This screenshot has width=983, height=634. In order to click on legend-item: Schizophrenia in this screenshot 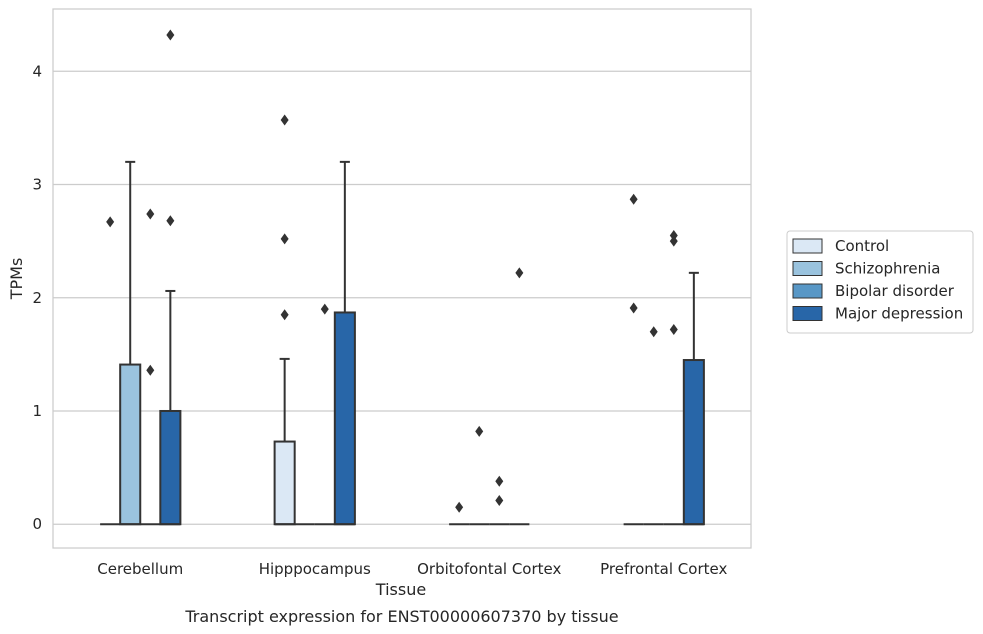, I will do `click(866, 269)`.